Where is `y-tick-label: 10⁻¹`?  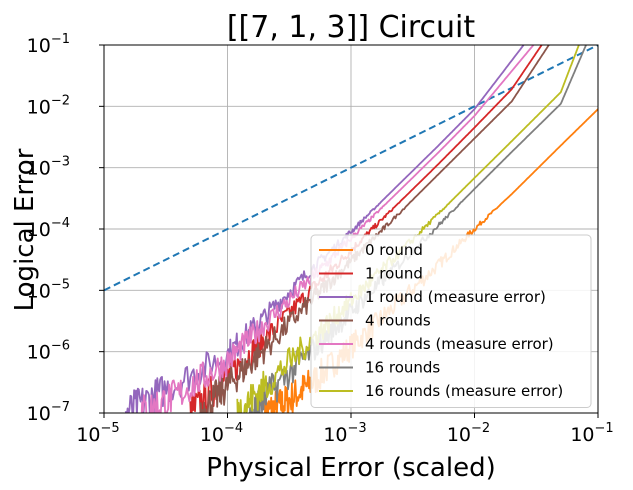
y-tick-label: 10⁻¹ is located at coordinates (48, 44).